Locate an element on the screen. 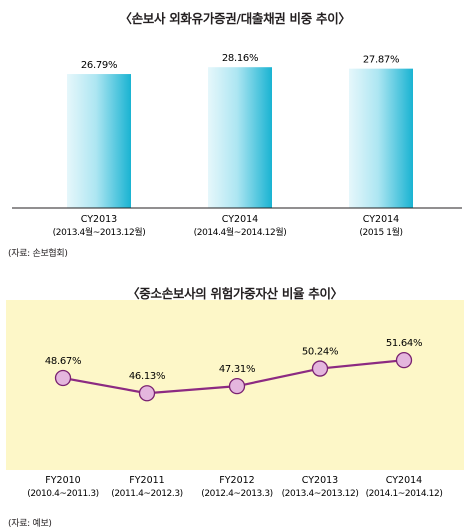 The image size is (470, 532). x-tick-sublabel: (2015 1월) is located at coordinates (380, 232).